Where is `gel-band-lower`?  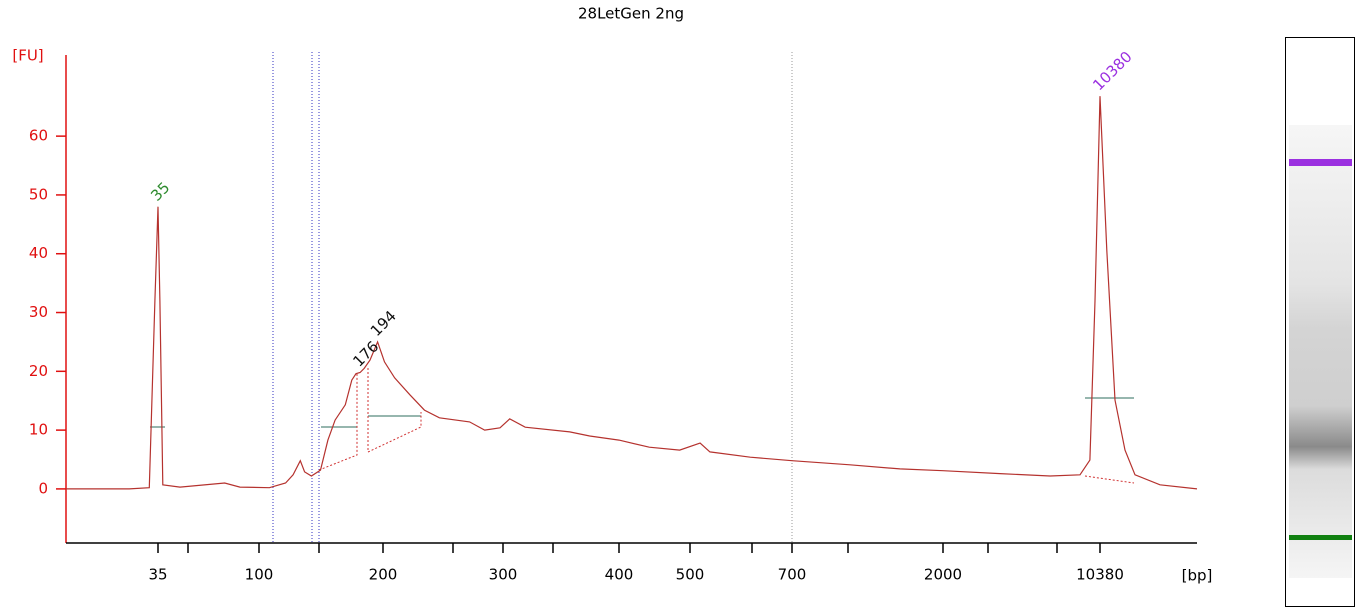
gel-band-lower is located at coordinates (1320, 537).